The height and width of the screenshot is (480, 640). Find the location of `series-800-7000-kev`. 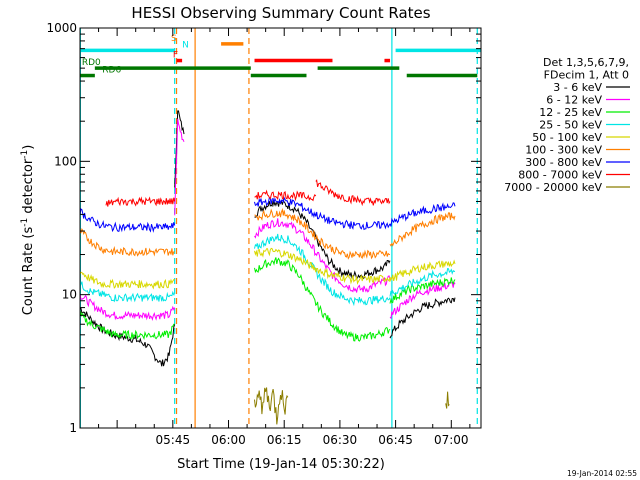

series-800-7000-kev is located at coordinates (248, 193).